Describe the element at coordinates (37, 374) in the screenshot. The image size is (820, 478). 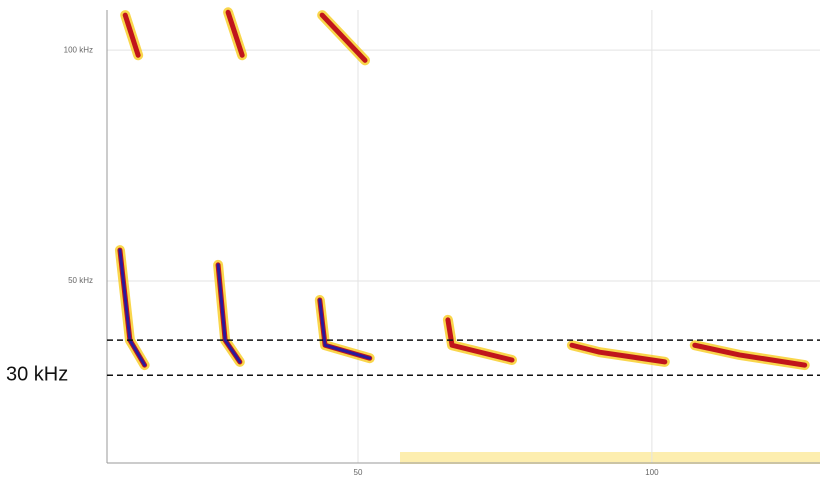
I see `annotation: 30 kHz` at that location.